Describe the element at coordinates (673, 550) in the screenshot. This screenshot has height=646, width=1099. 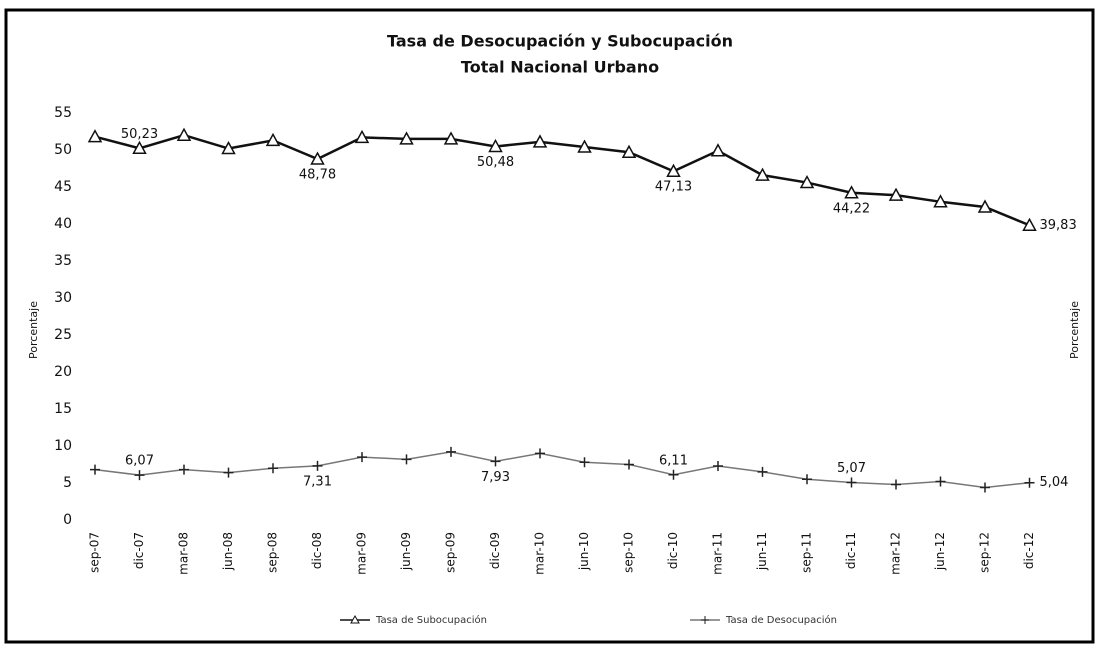
I see `x-tick-label: dic-10` at that location.